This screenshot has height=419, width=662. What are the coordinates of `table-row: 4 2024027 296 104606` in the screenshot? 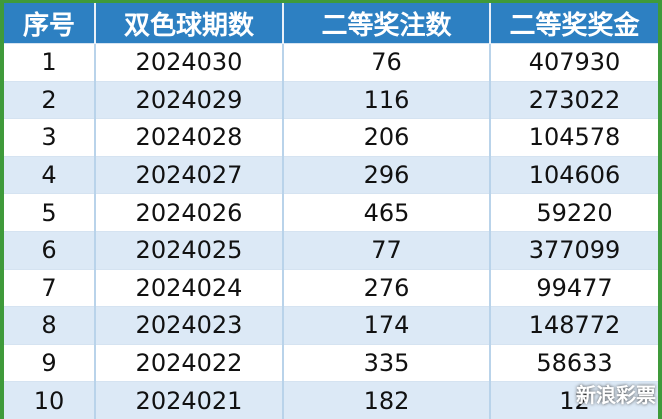 It's located at (331, 174).